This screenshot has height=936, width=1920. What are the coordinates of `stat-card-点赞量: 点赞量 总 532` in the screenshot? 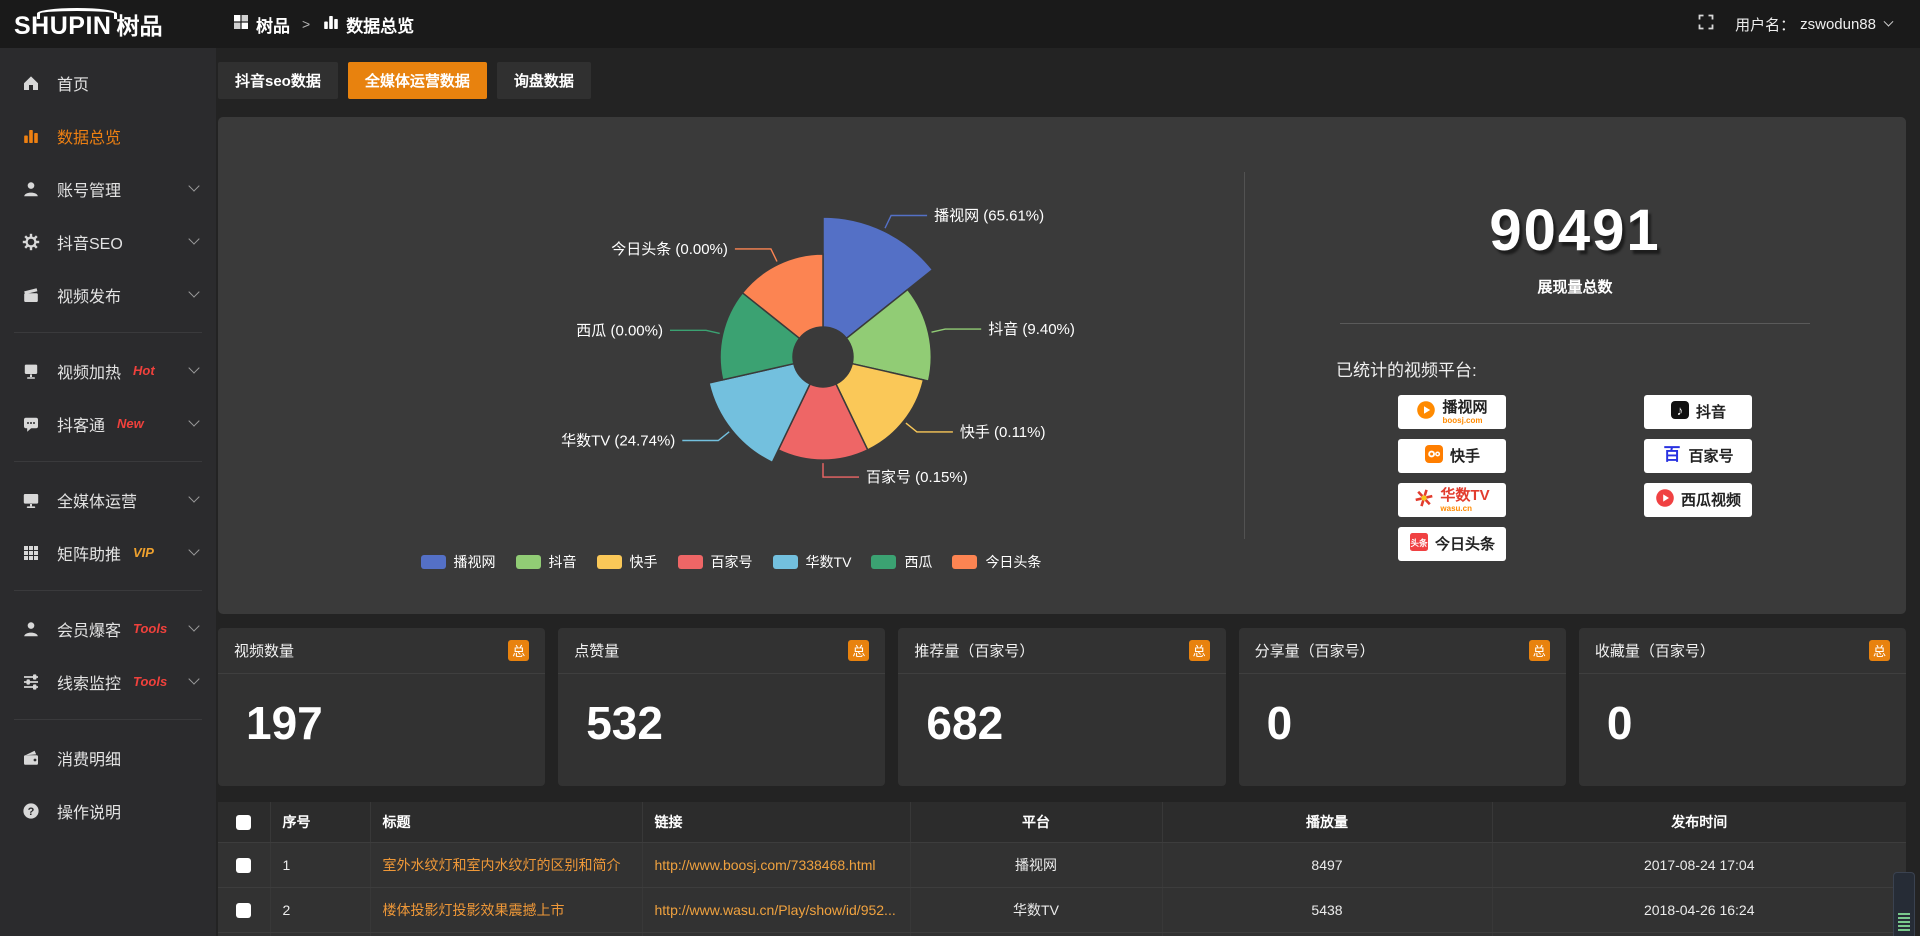 It's located at (722, 707).